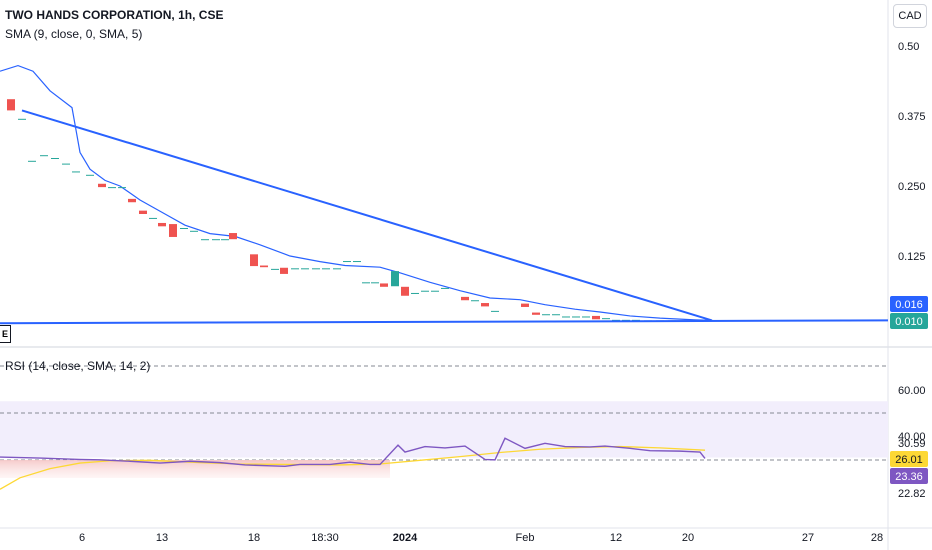 Image resolution: width=932 pixels, height=550 pixels. What do you see at coordinates (405, 538) in the screenshot?
I see `x-tick-label: 2024` at bounding box center [405, 538].